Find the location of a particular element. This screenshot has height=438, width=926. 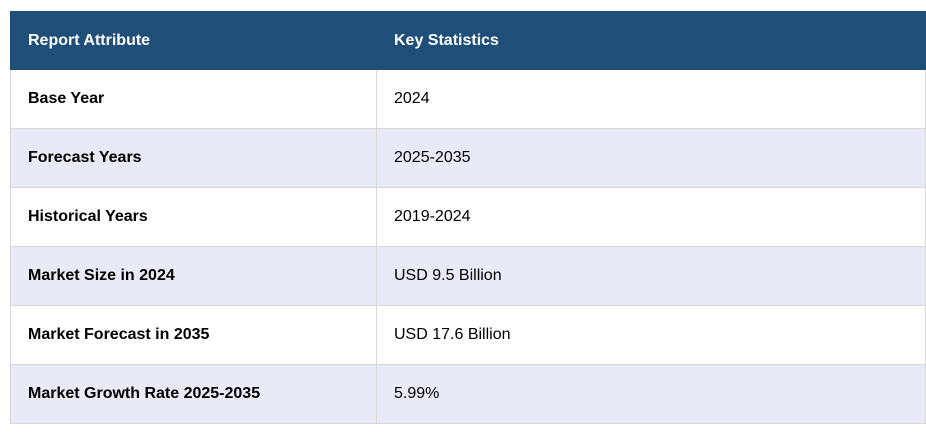

column-header-report-attribute: Report Attribute is located at coordinates (193, 40).